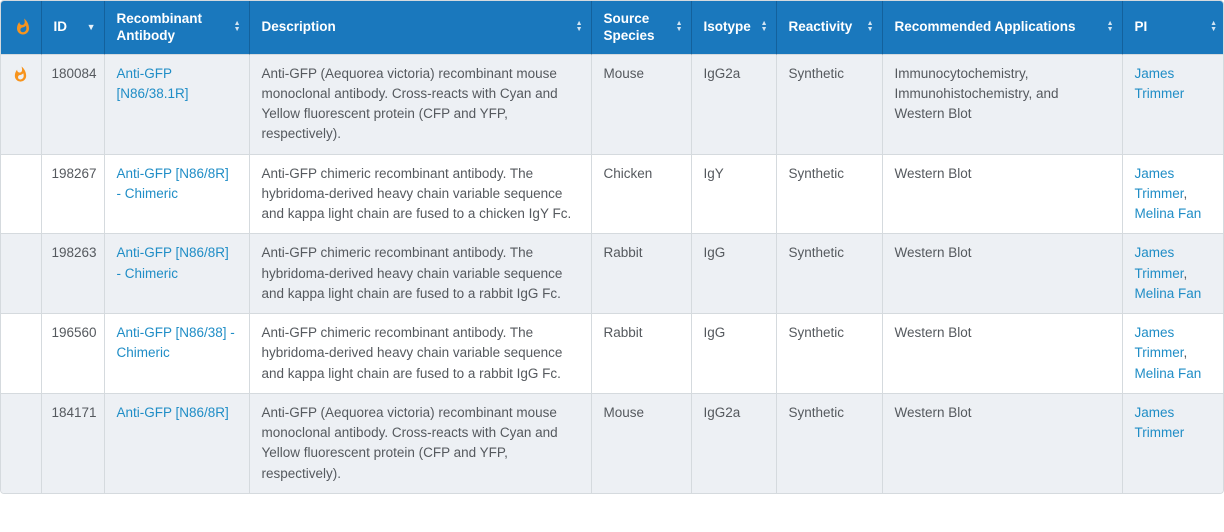 The height and width of the screenshot is (532, 1224). I want to click on header-id: ID ▼, so click(73, 27).